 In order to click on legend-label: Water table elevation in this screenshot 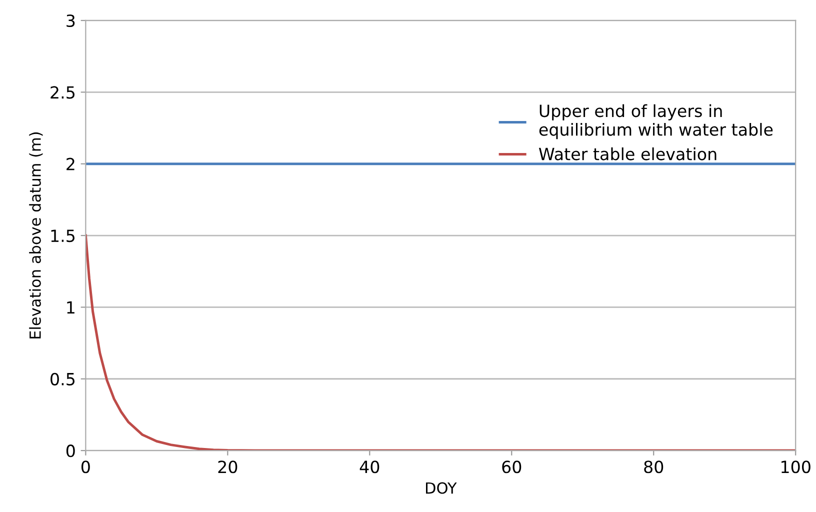, I will do `click(627, 153)`.